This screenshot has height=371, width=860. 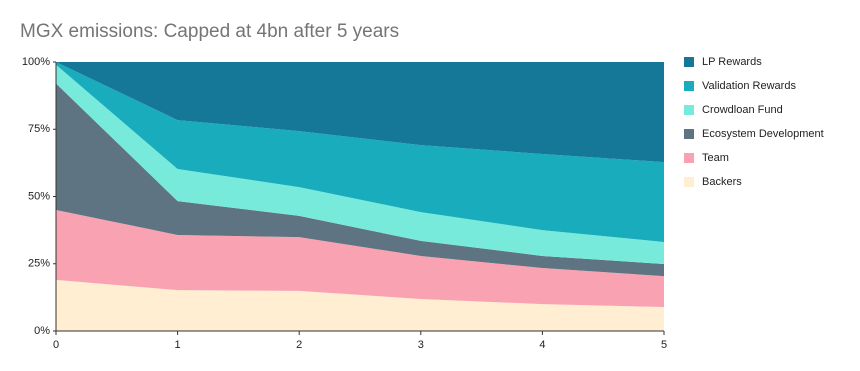 What do you see at coordinates (732, 62) in the screenshot?
I see `legend-label: LP Rewards` at bounding box center [732, 62].